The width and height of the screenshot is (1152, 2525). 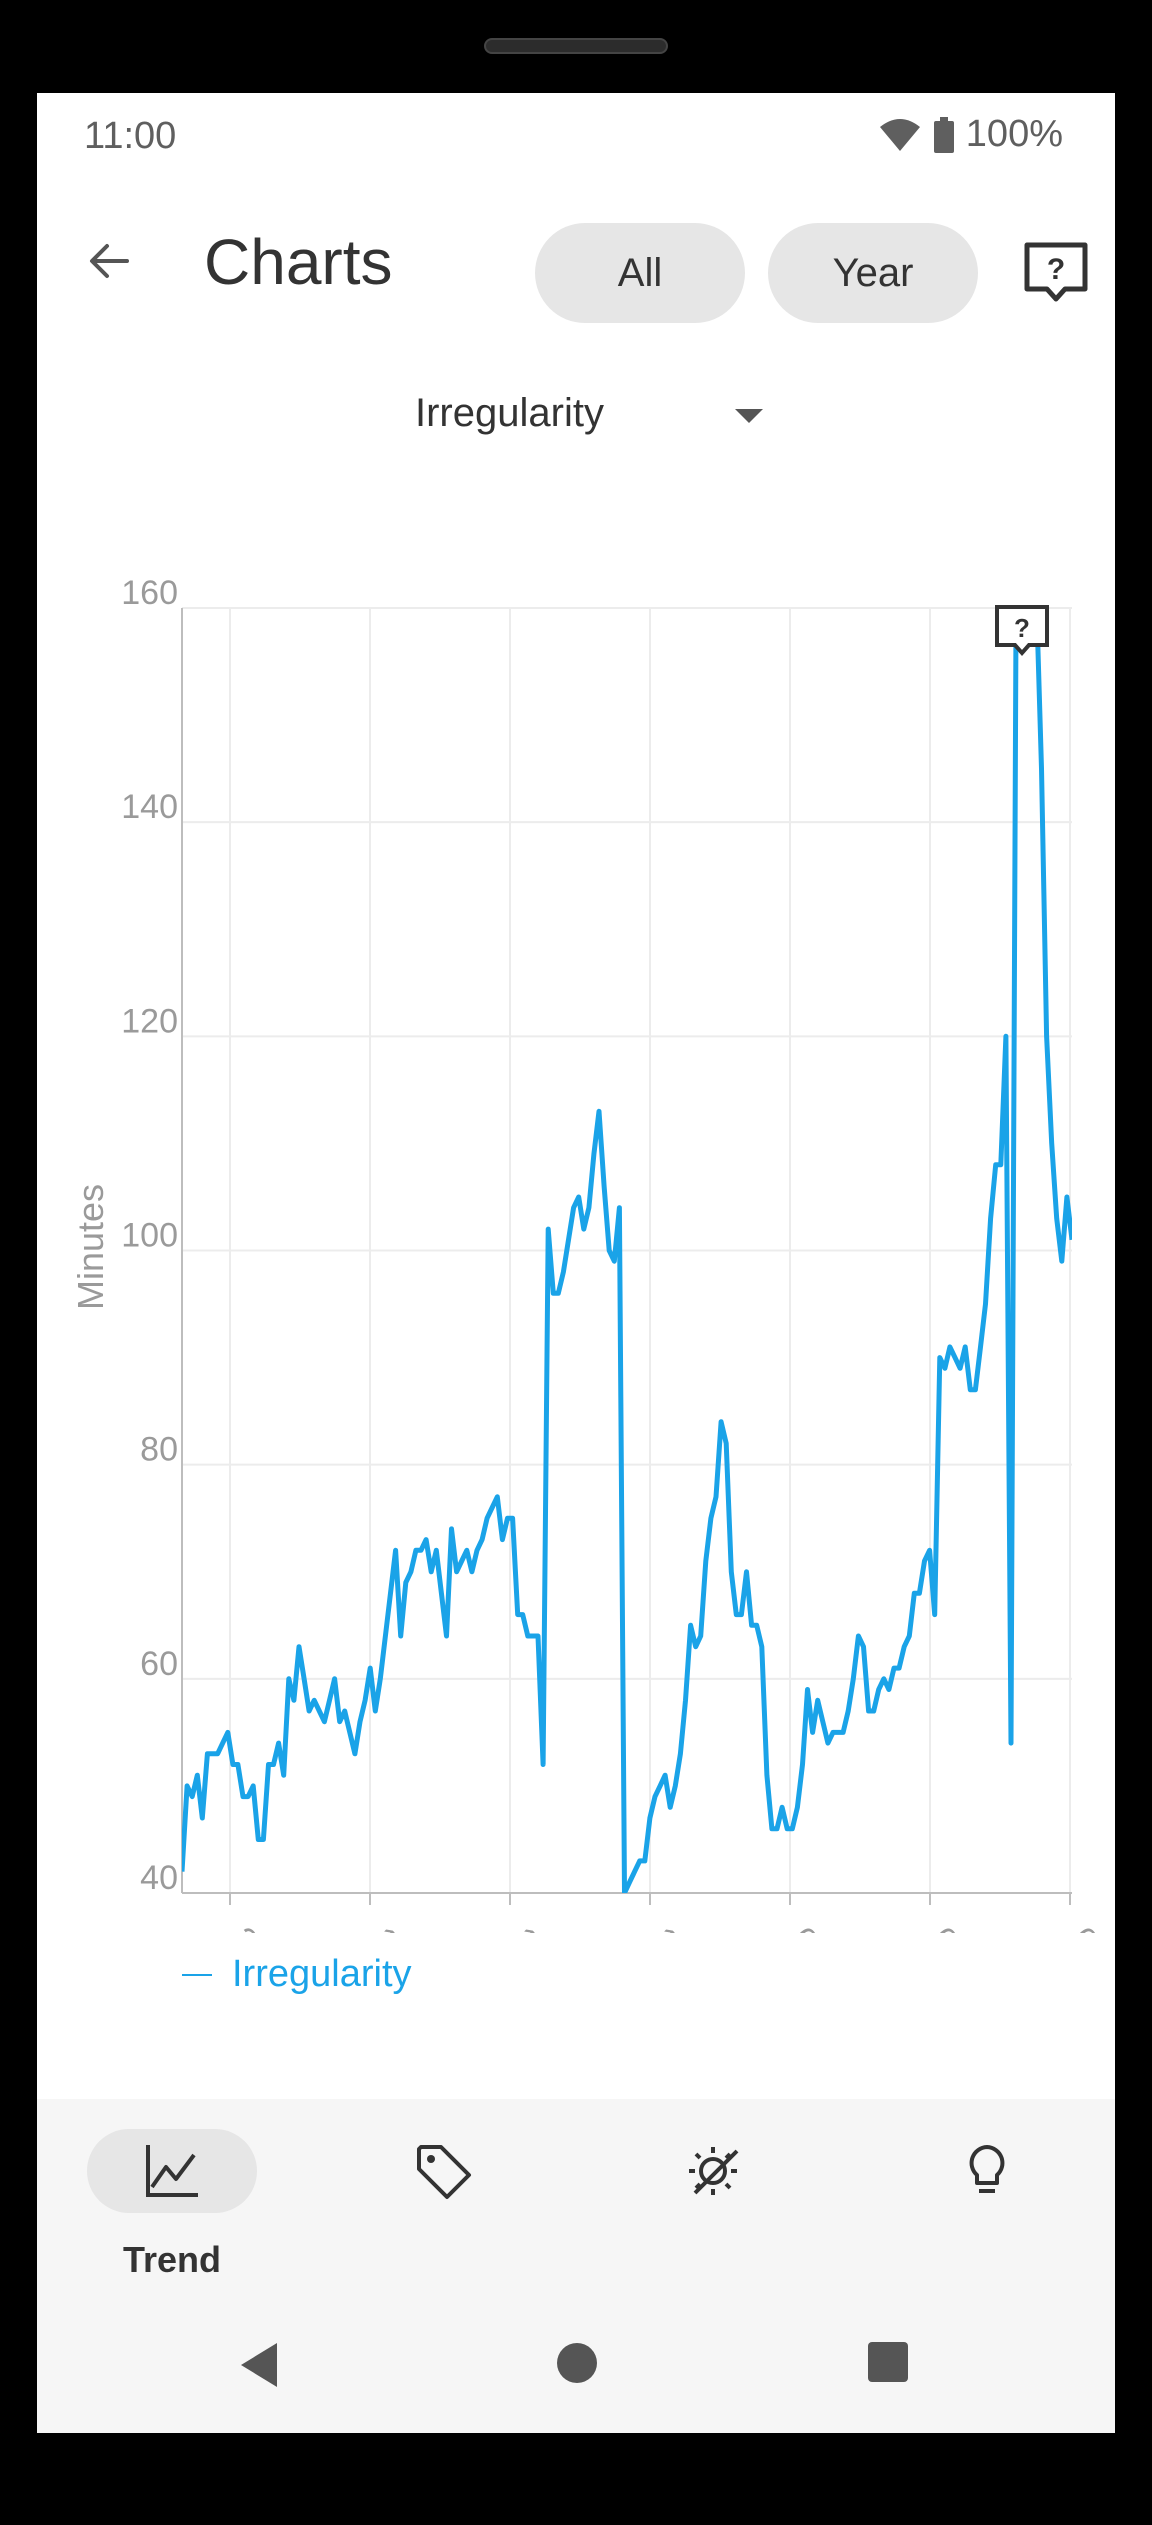 I want to click on tag-icon, so click(x=444, y=2172).